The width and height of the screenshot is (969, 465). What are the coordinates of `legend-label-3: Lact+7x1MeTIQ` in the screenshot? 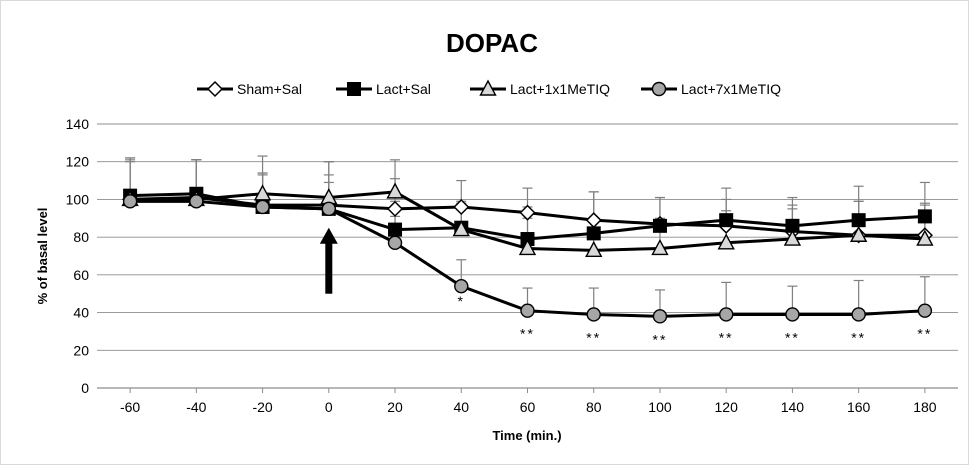 It's located at (731, 89).